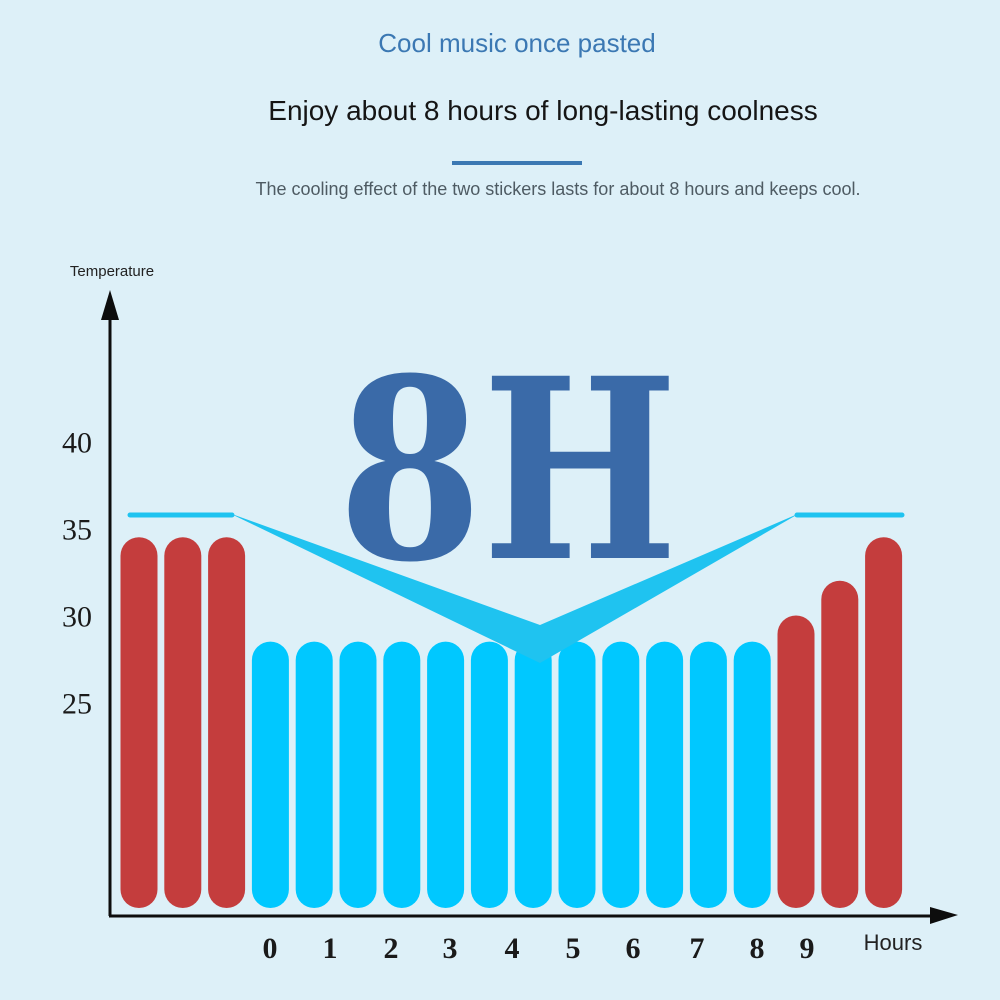  I want to click on curve-v-band, so click(514, 588).